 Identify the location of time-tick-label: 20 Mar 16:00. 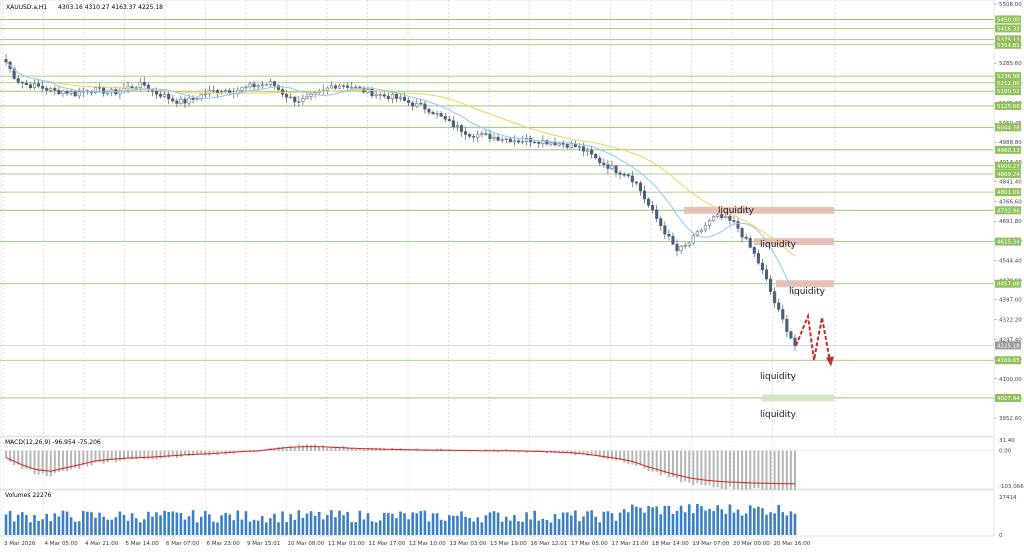
(792, 544).